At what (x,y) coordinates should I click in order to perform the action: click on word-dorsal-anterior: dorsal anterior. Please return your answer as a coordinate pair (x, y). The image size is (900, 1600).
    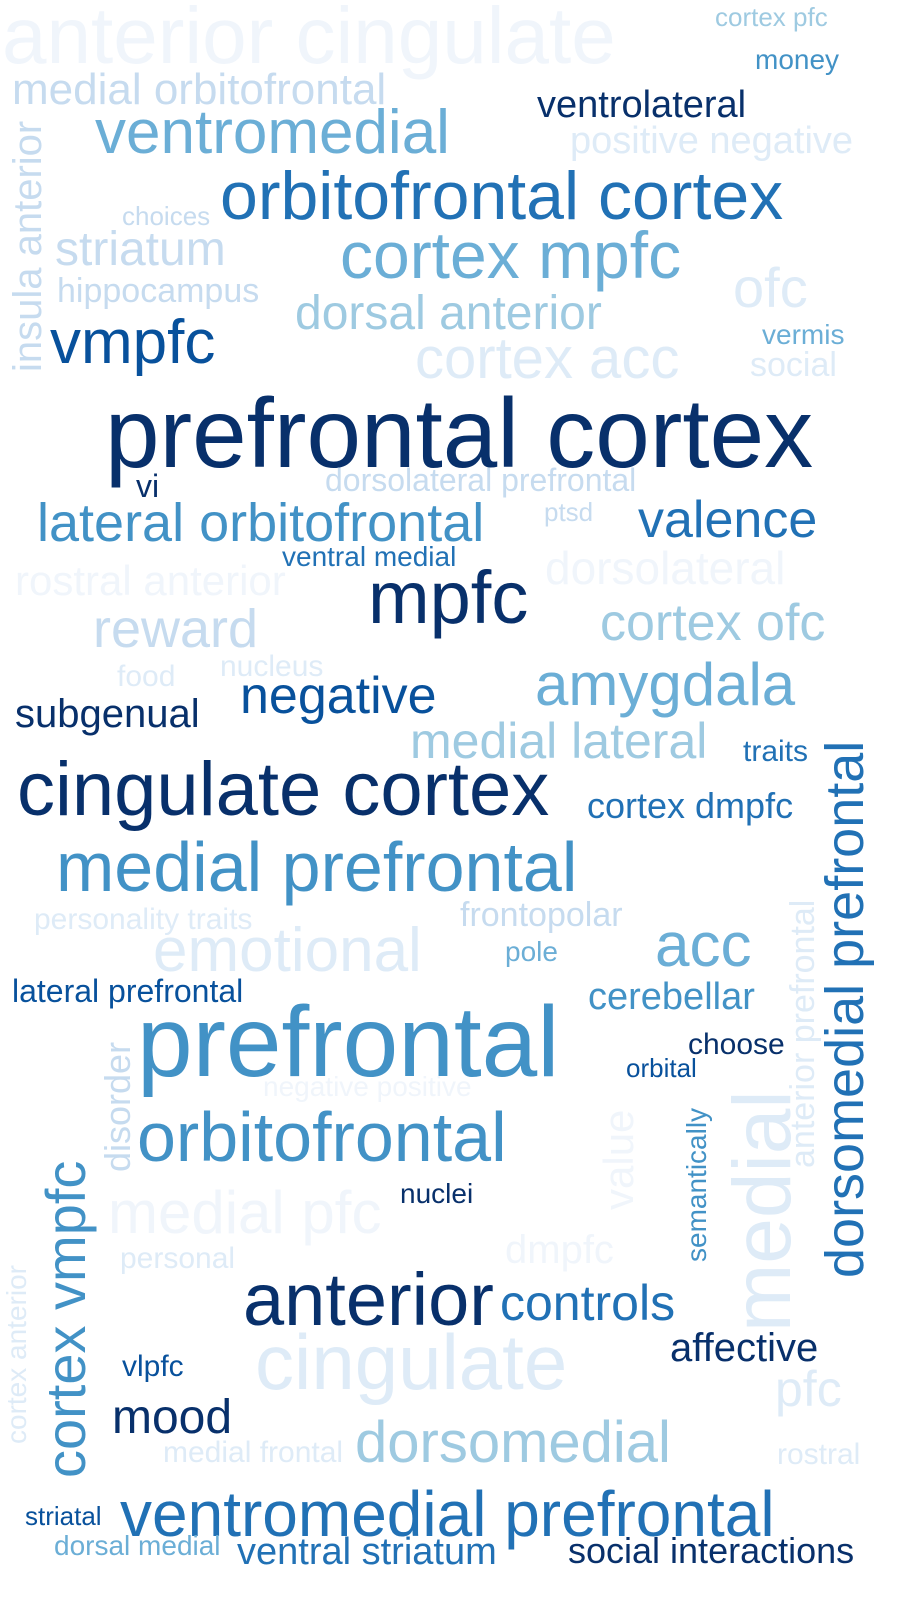
    Looking at the image, I should click on (448, 313).